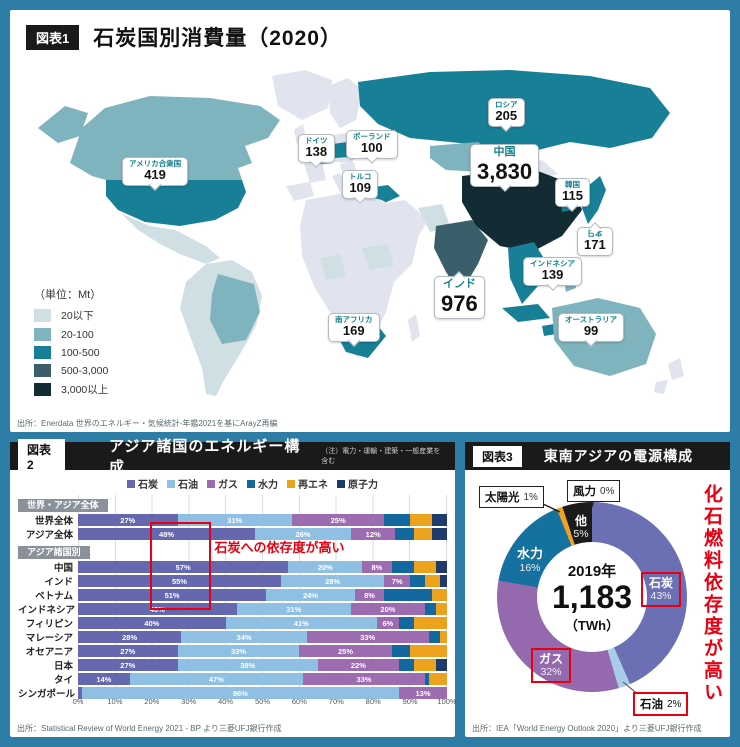  What do you see at coordinates (172, 595) in the screenshot?
I see `bar-segment-value: 51%` at bounding box center [172, 595].